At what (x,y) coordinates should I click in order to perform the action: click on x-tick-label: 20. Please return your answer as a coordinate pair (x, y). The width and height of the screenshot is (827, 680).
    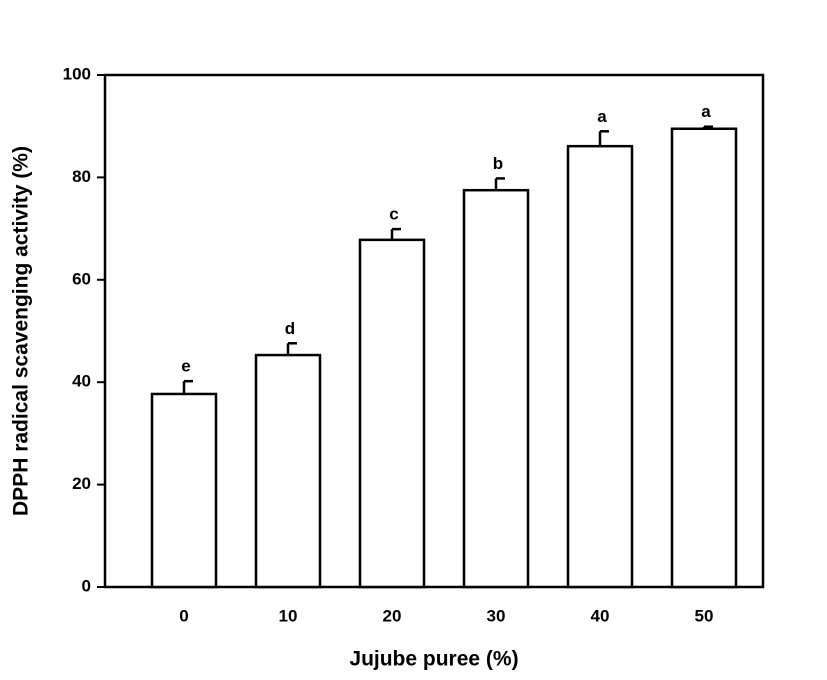
    Looking at the image, I should click on (392, 615).